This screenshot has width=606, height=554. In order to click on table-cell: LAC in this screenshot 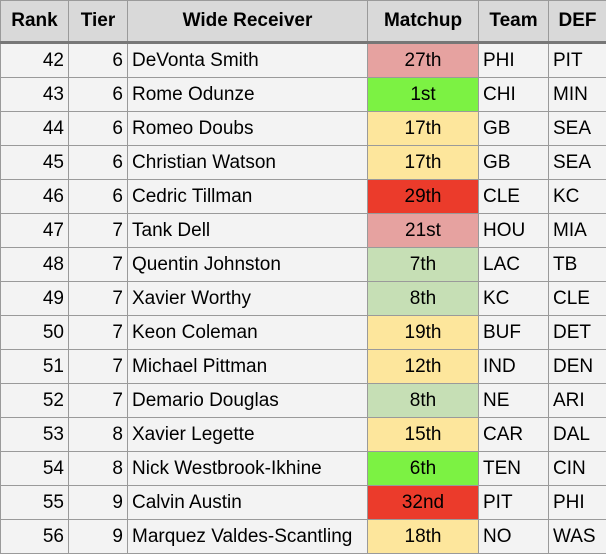, I will do `click(513, 264)`.